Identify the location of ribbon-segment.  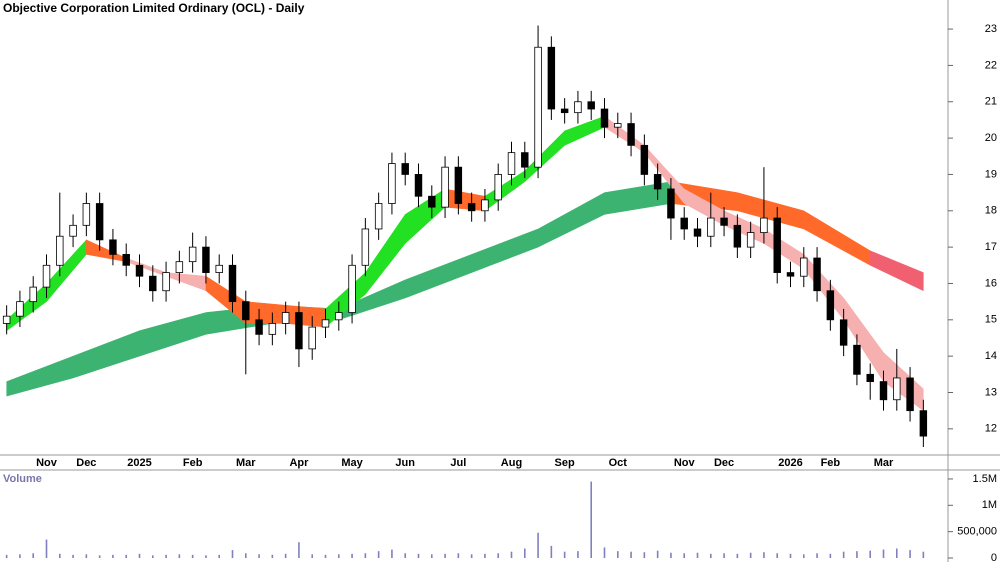
(305, 316).